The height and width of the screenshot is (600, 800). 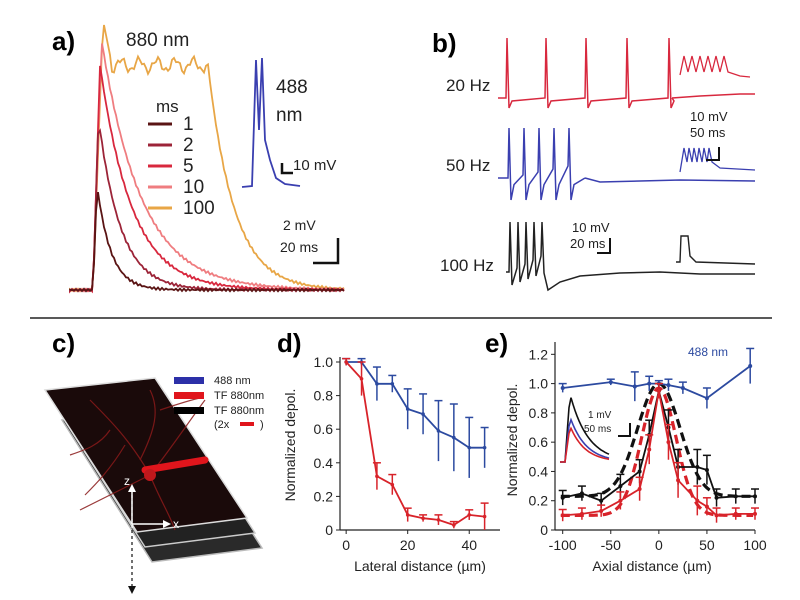 I want to click on chart-d-ytick-label: 1.0, so click(x=324, y=362).